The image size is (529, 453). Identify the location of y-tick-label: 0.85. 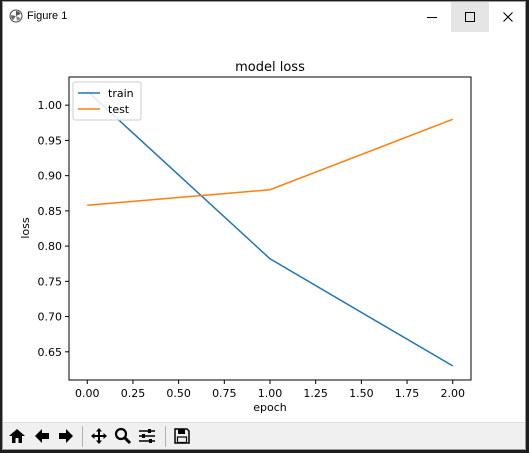
(50, 211).